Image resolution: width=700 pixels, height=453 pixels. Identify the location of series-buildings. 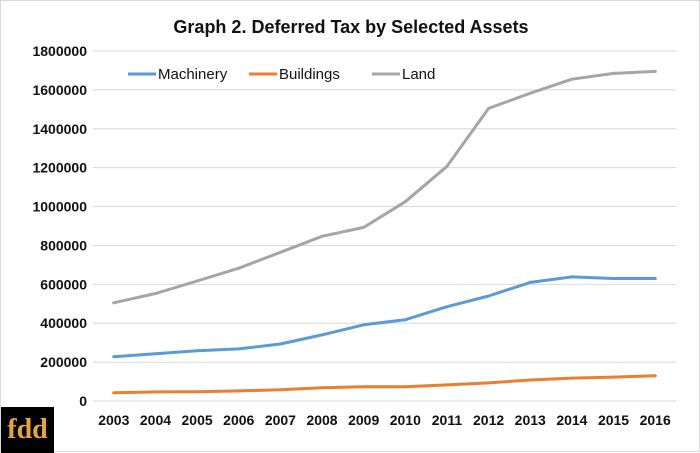
(384, 384).